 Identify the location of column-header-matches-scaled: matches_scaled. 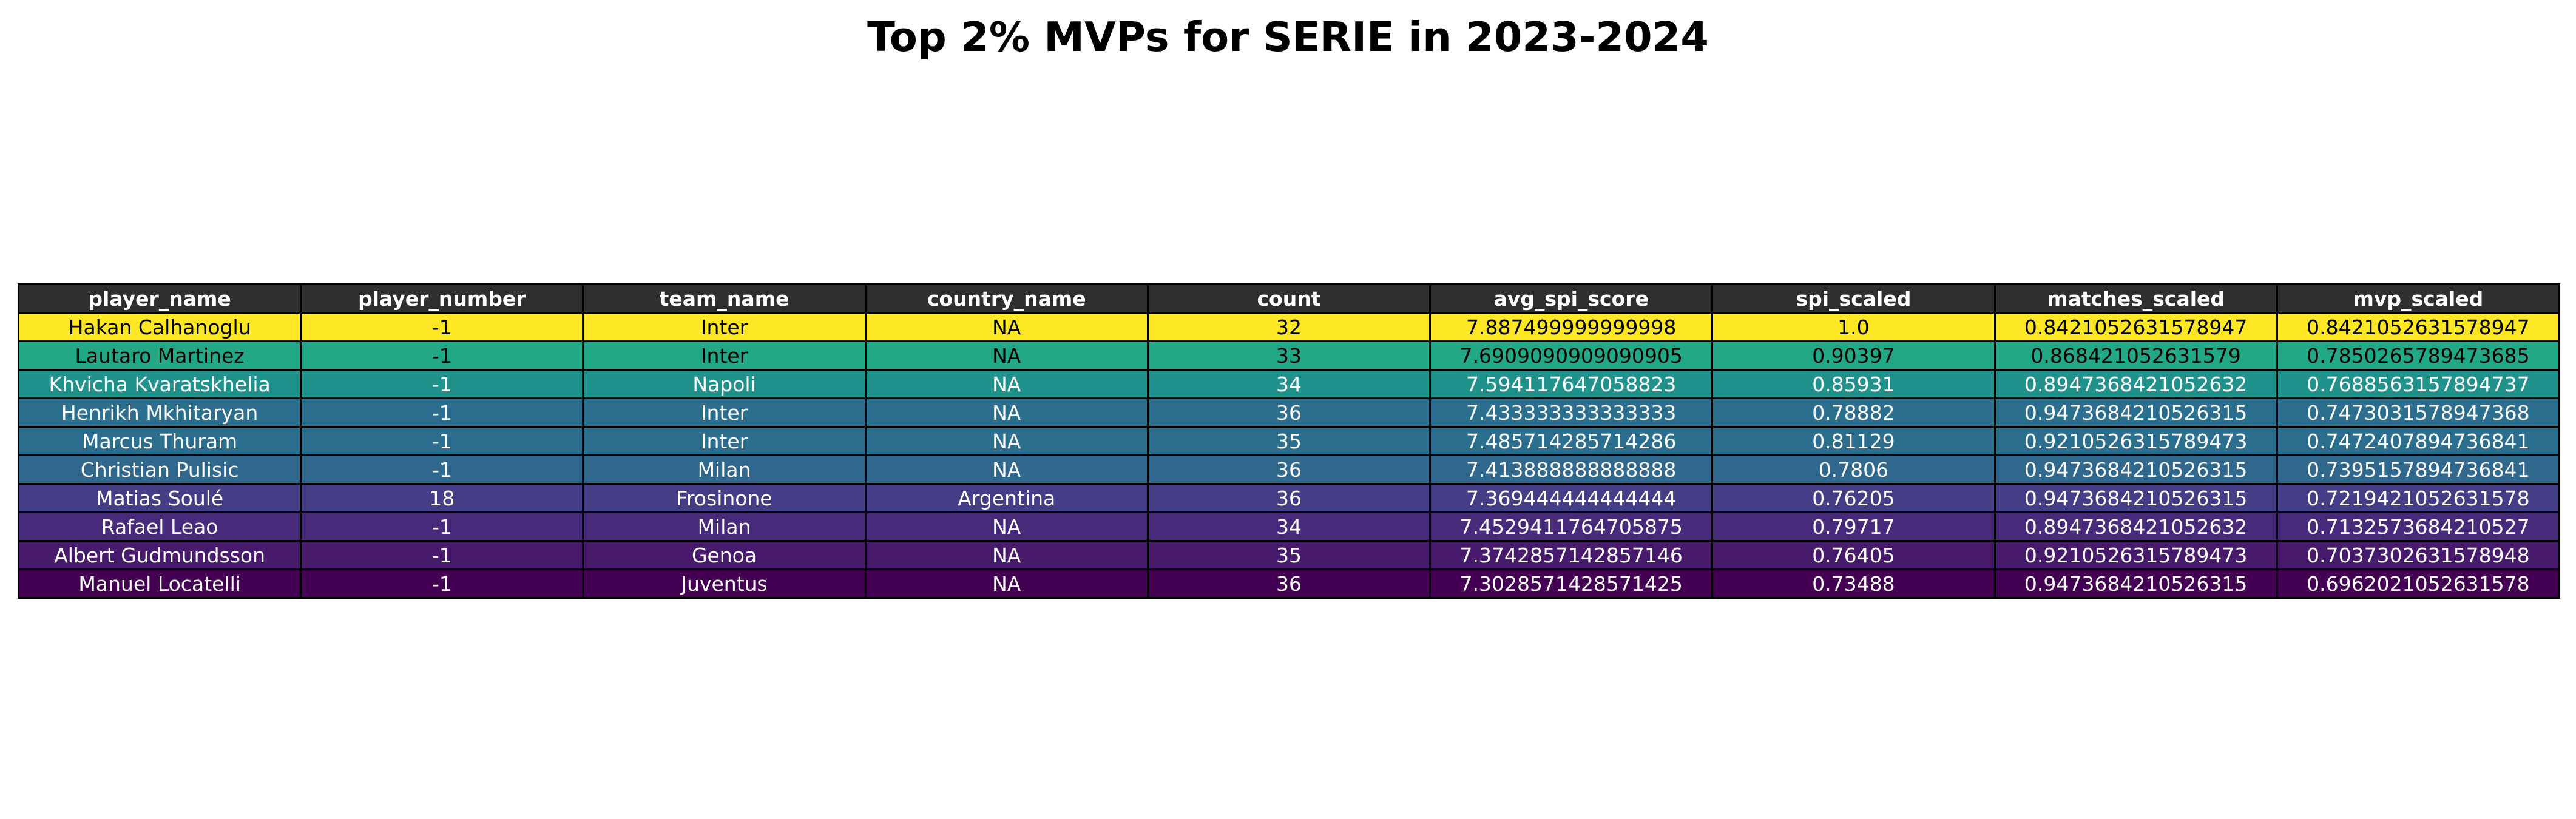
(2135, 298).